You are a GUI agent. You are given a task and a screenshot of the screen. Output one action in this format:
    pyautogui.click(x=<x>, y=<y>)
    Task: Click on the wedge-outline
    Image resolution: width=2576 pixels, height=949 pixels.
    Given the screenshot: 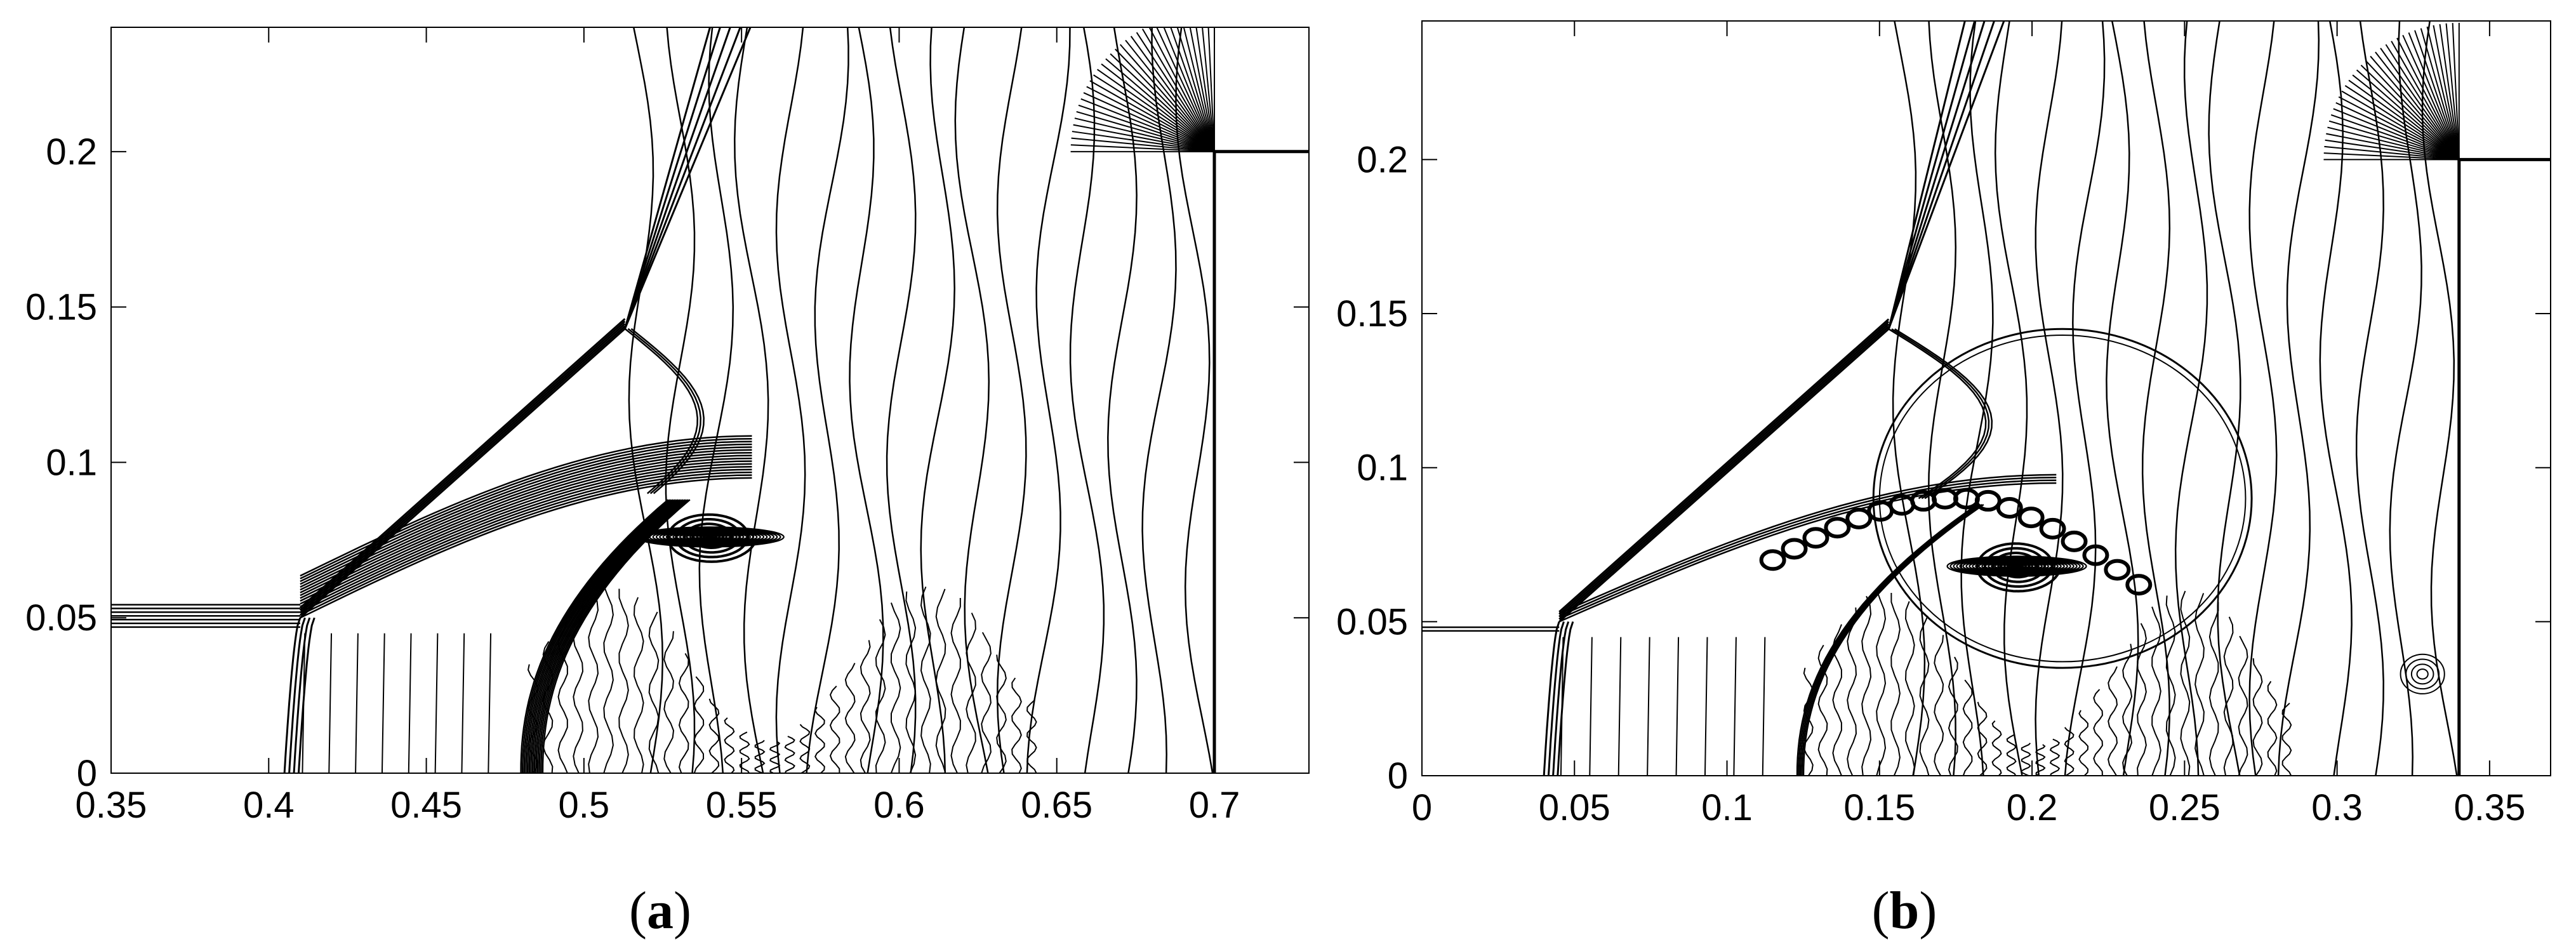 What is the action you would take?
    pyautogui.click(x=2504, y=466)
    